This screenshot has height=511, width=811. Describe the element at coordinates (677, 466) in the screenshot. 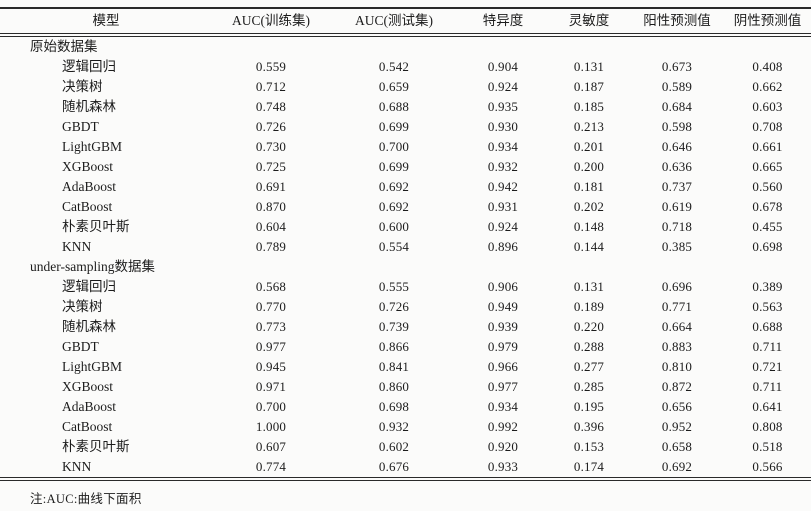

I see `metric-value-cell: 0.692` at that location.